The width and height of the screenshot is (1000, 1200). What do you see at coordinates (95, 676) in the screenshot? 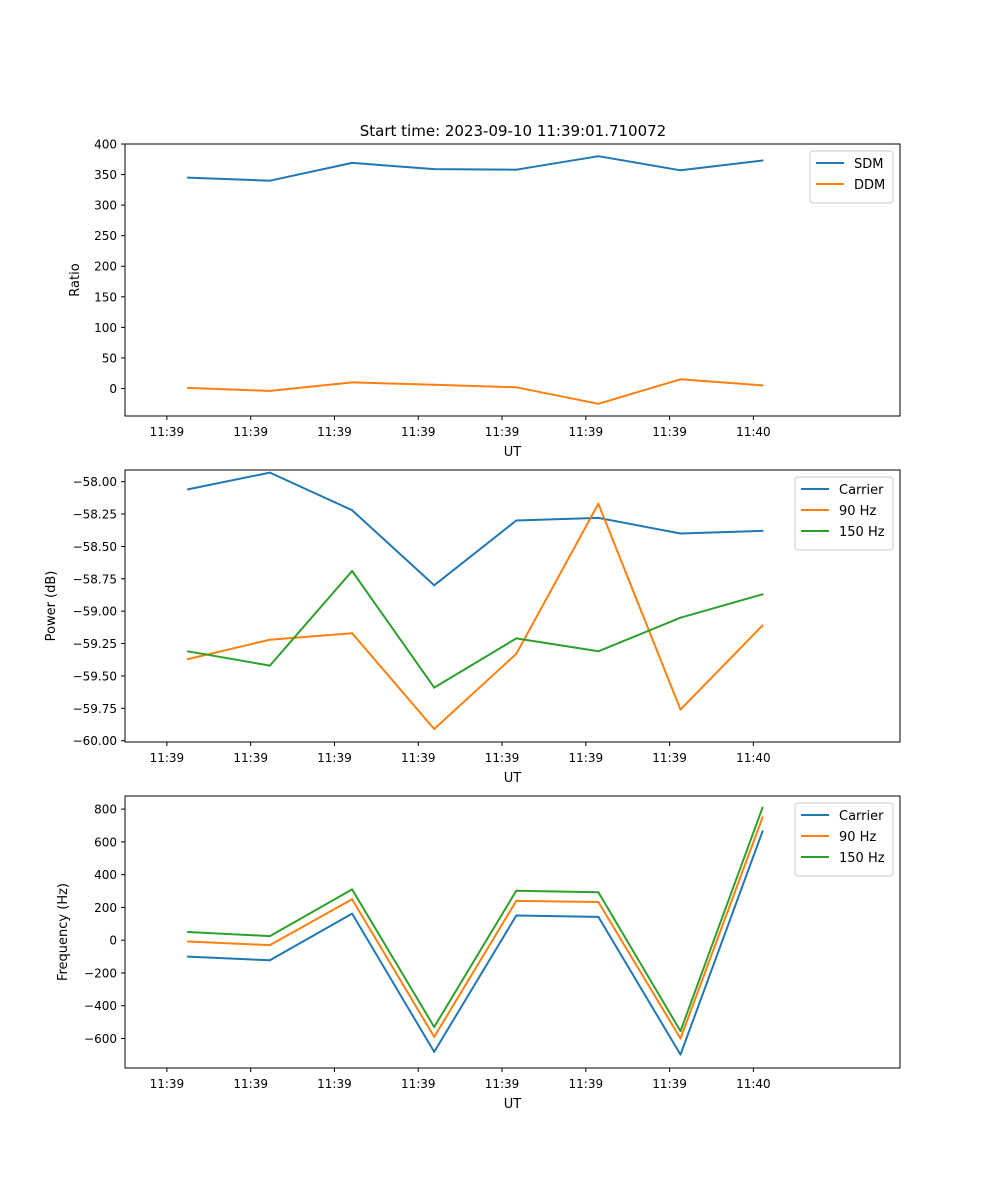
I see `y-tick-label: −59.50` at bounding box center [95, 676].